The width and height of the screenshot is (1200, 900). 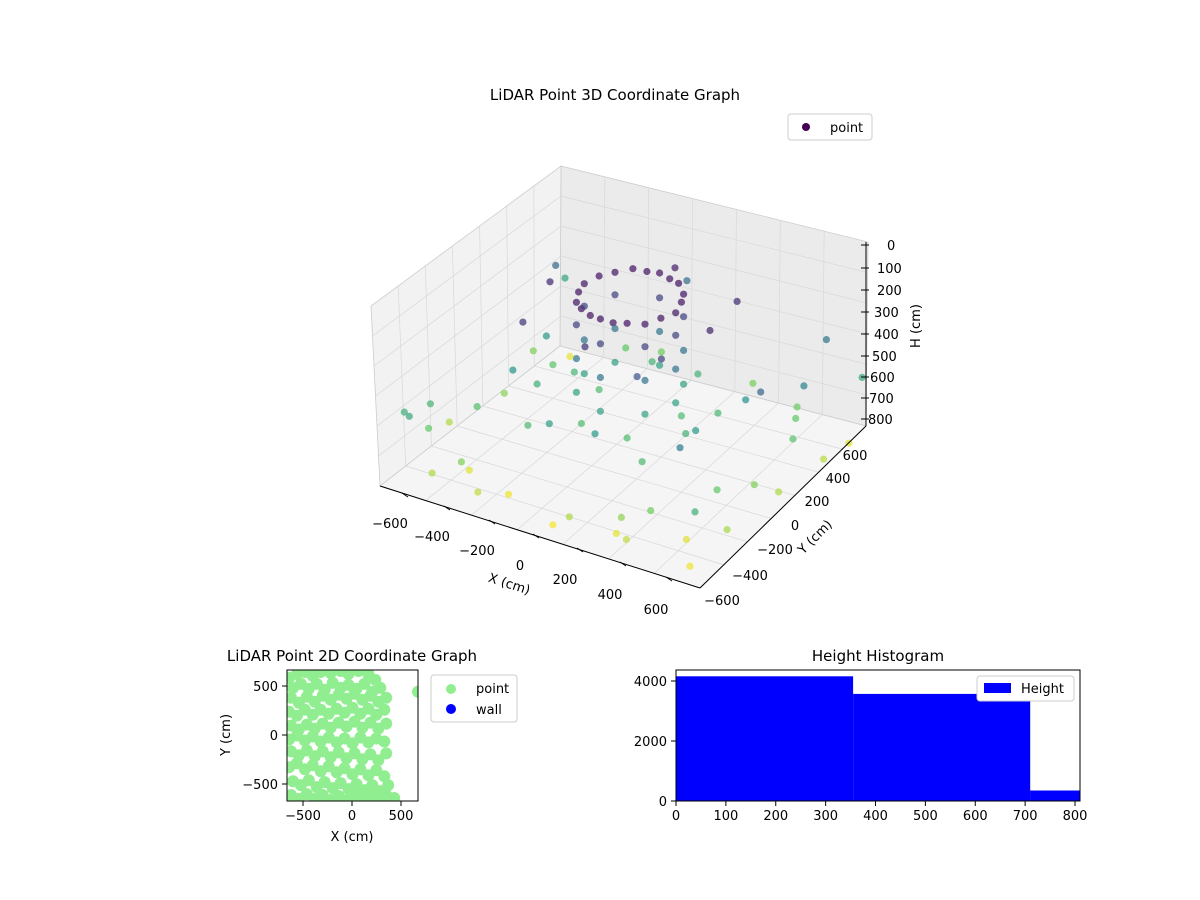 I want to click on y-tick-label: 500, so click(x=265, y=687).